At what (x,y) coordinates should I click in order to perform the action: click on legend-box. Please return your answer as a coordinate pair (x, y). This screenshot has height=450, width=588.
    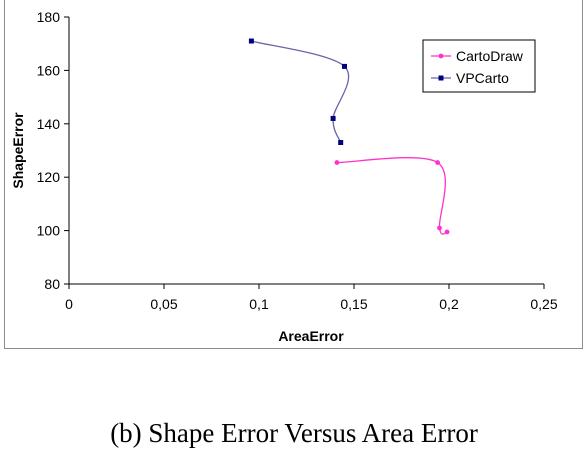
    Looking at the image, I should click on (479, 66).